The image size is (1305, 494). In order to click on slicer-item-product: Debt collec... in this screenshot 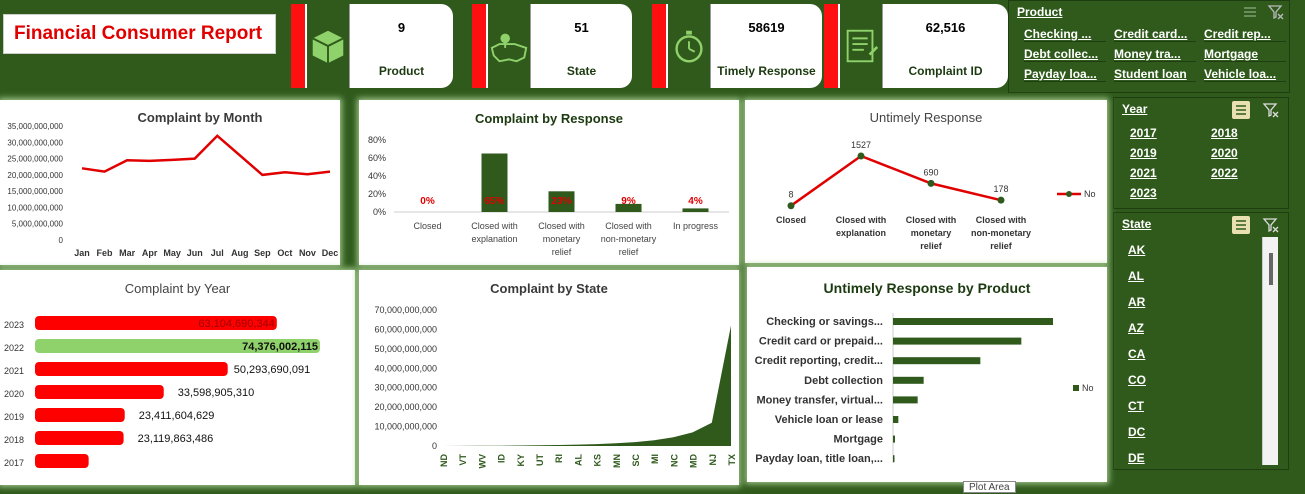, I will do `click(1065, 54)`.